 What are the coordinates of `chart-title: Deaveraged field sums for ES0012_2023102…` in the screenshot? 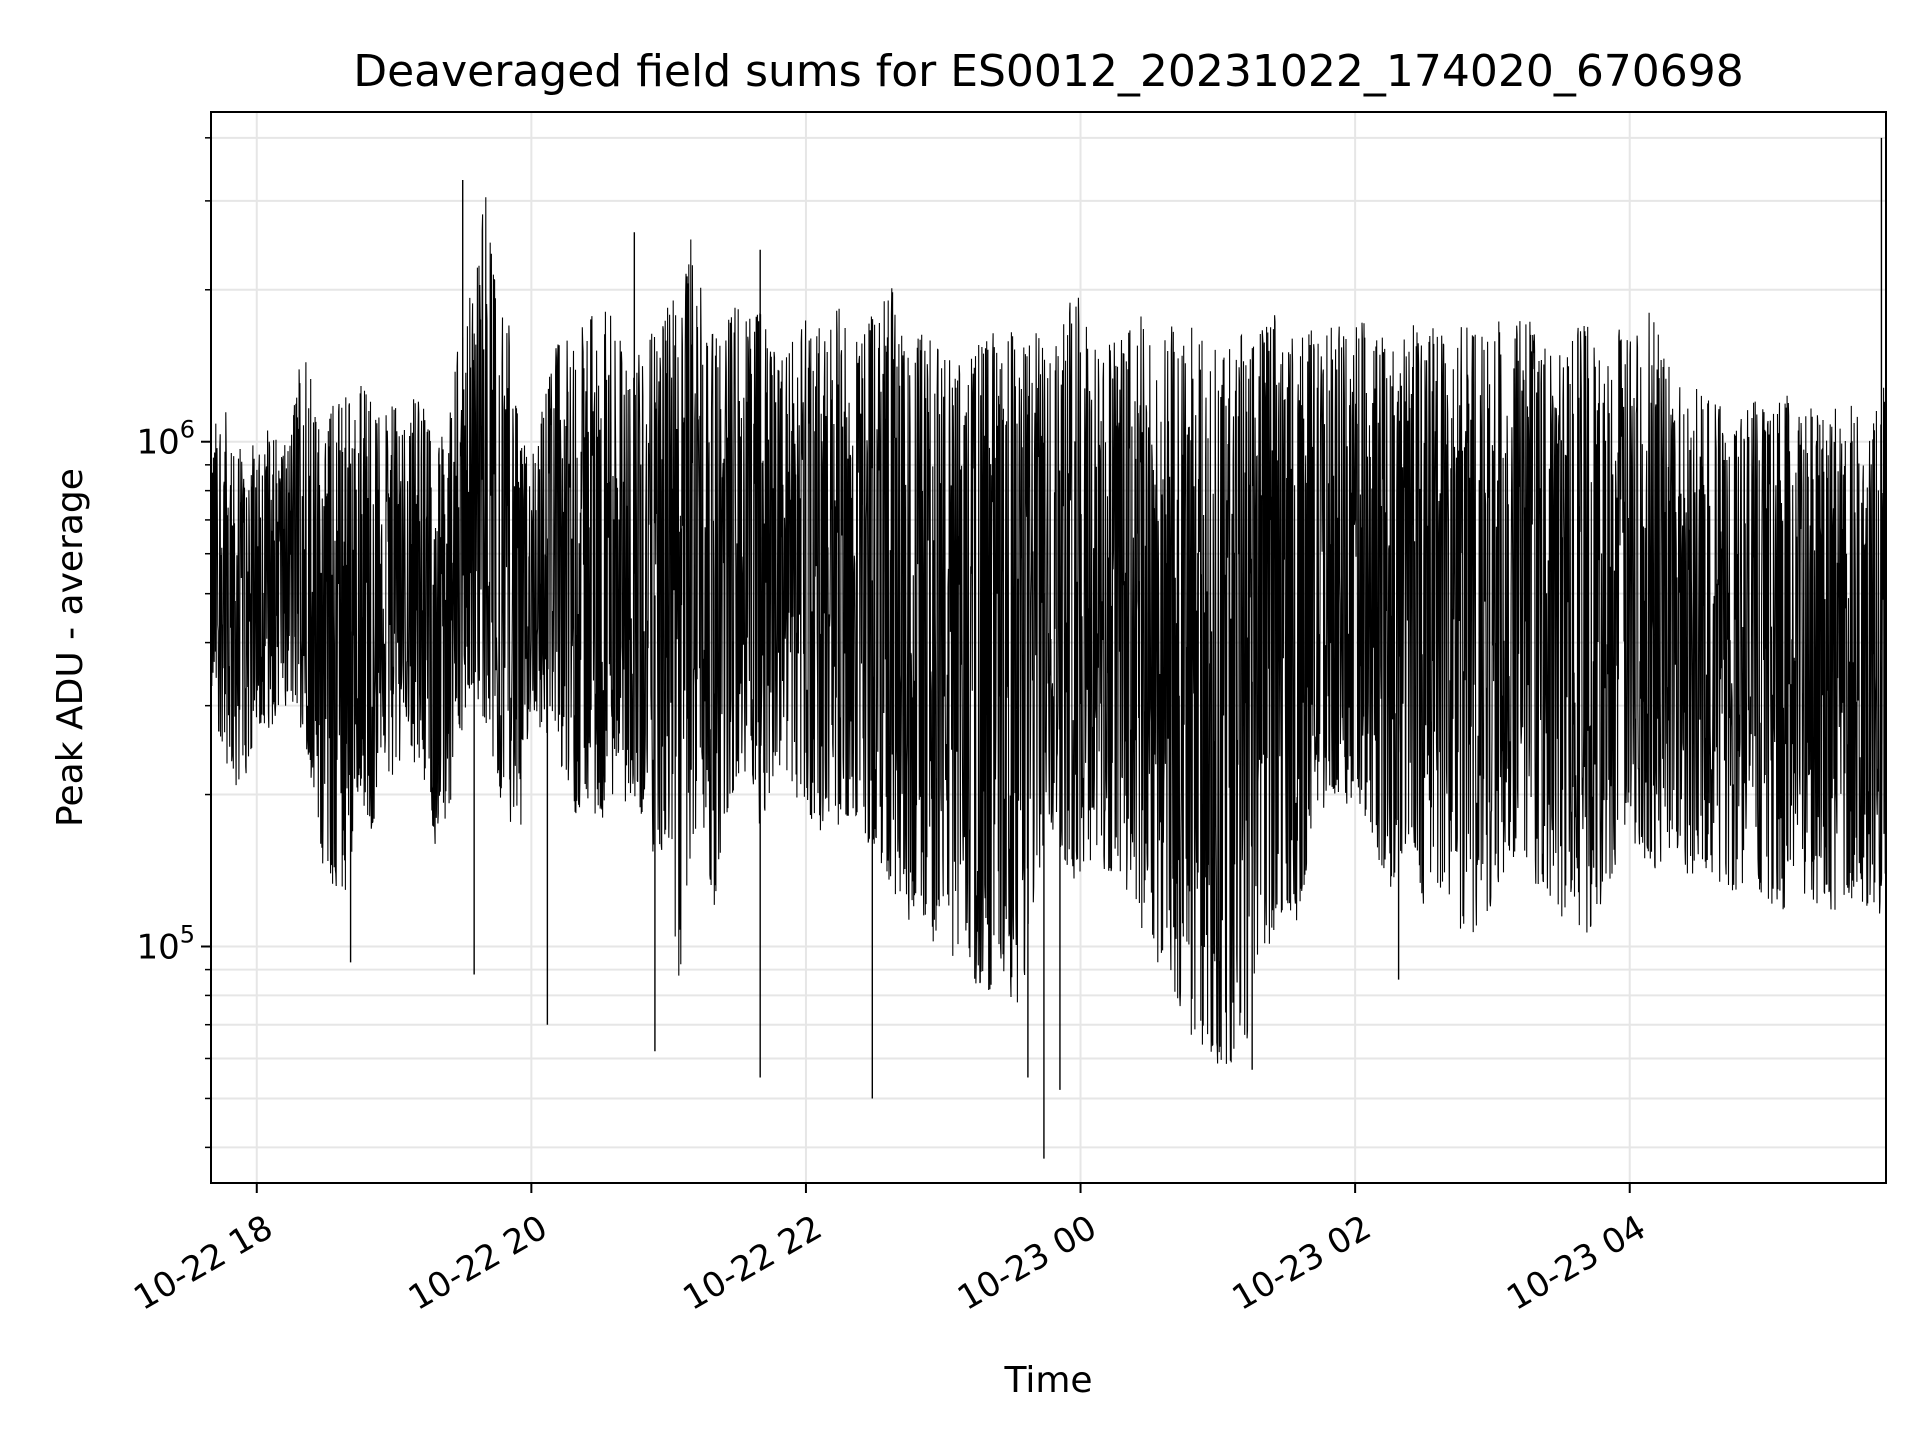 It's located at (1048, 71).